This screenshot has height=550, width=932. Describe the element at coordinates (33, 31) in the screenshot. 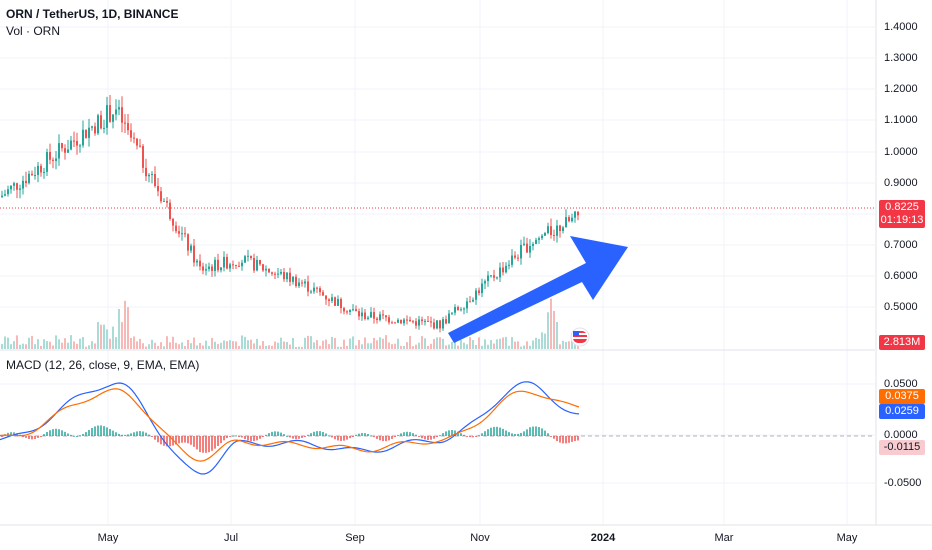

I see `volume-legend: Vol · ORN` at that location.